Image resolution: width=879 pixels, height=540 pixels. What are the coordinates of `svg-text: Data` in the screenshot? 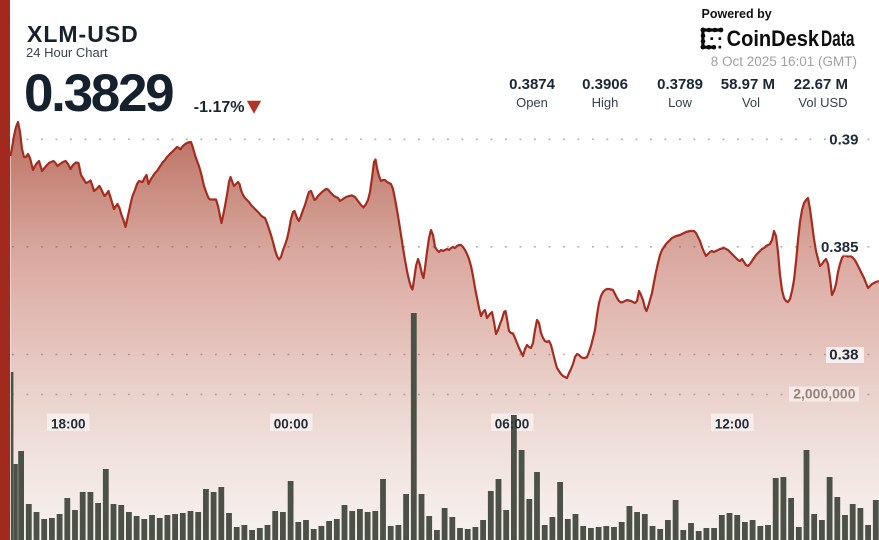 It's located at (838, 39).